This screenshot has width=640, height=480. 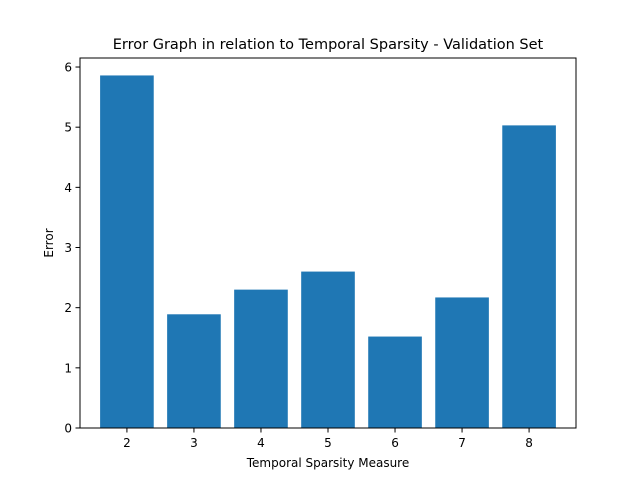 What do you see at coordinates (261, 443) in the screenshot?
I see `x-tick-label: 4` at bounding box center [261, 443].